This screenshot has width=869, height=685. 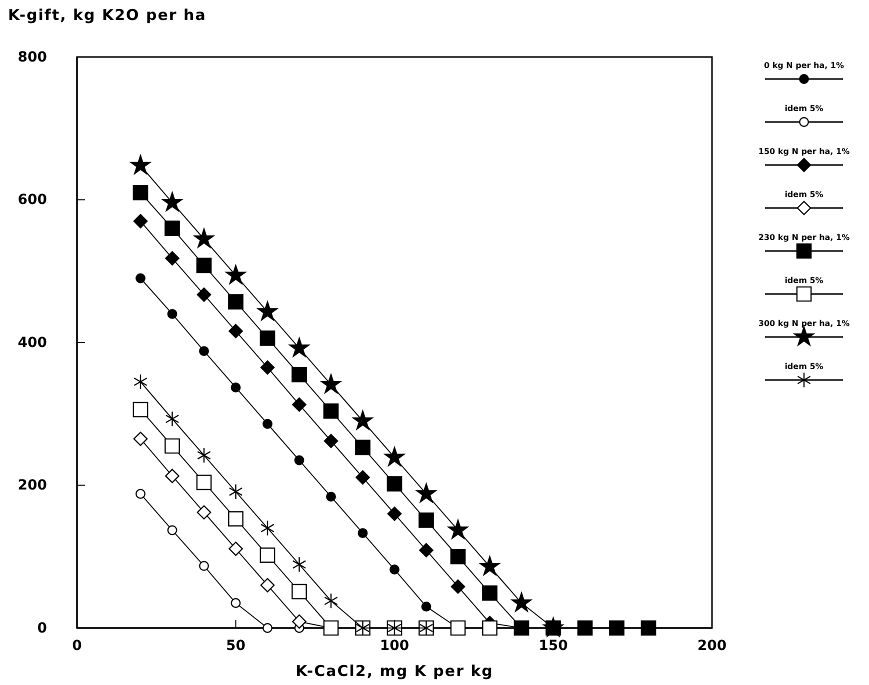 I want to click on y-tick-label: 800, so click(x=33, y=57).